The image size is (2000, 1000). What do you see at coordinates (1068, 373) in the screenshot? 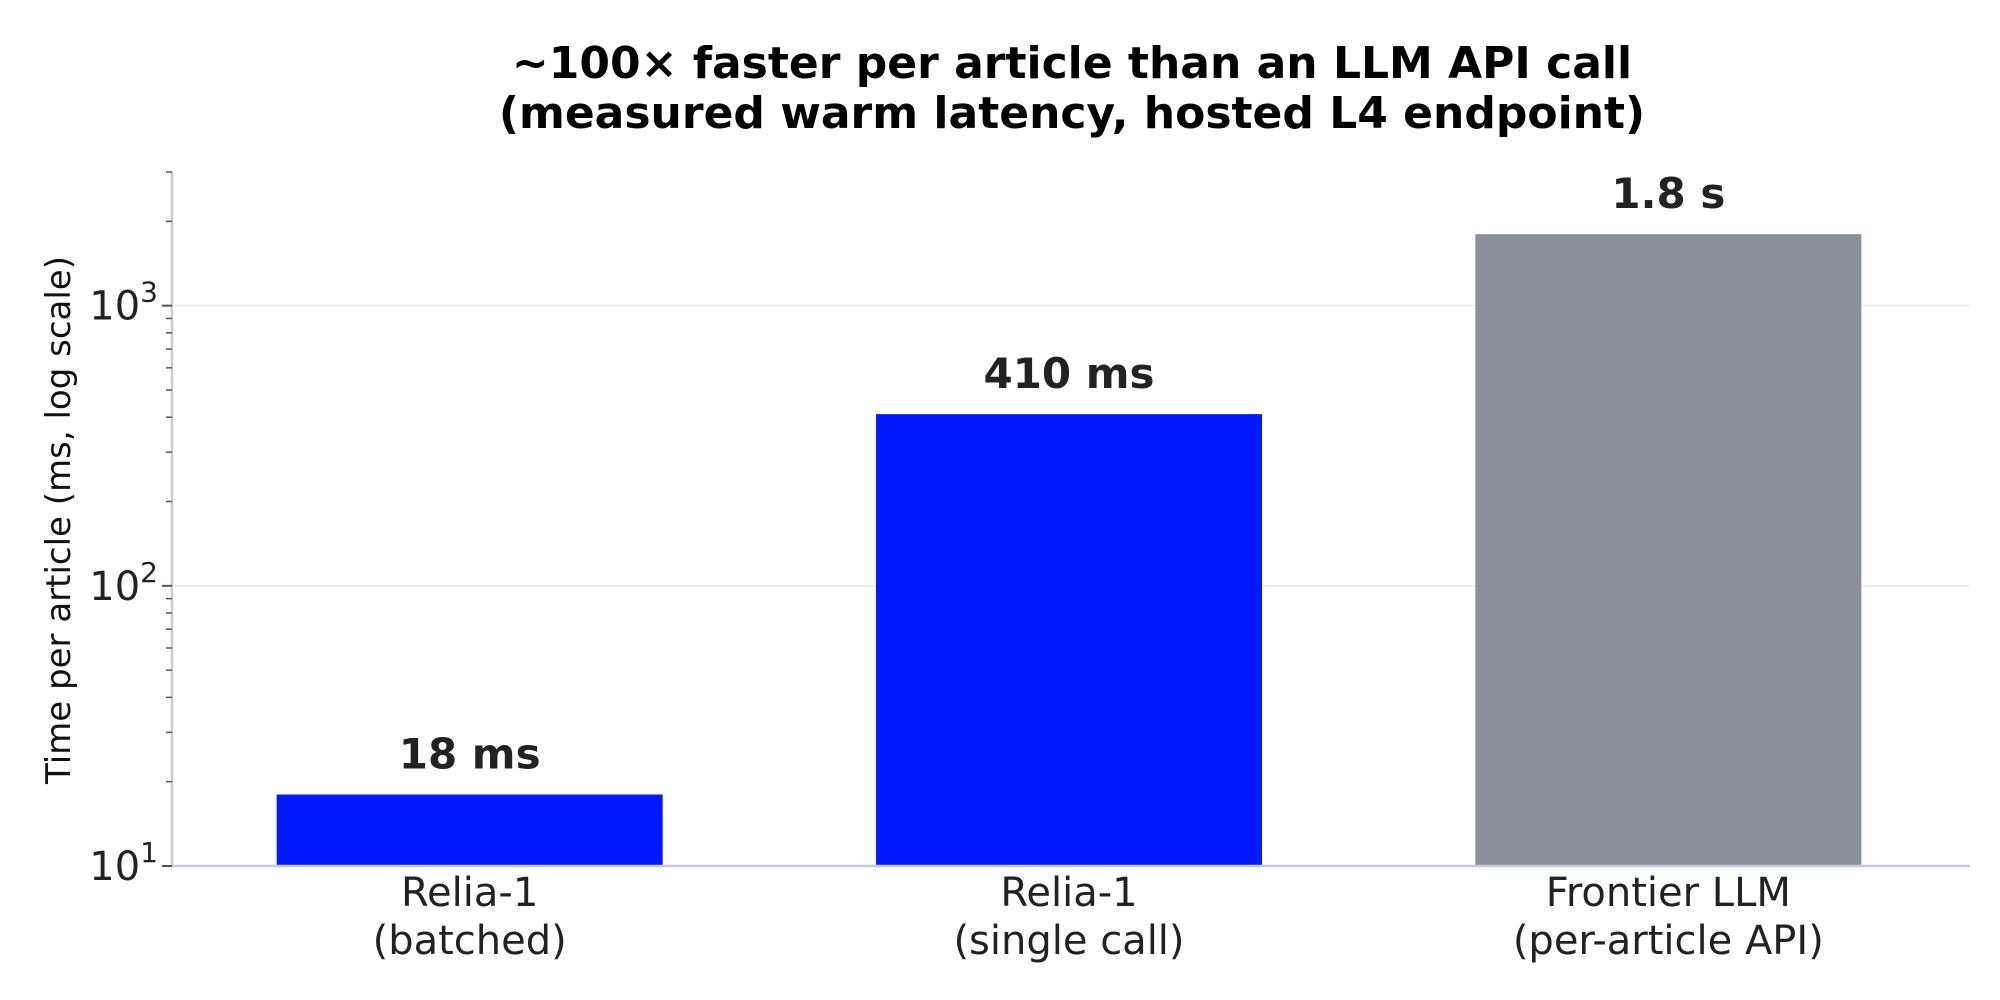
I see `bar-value-label: 410 ms` at bounding box center [1068, 373].